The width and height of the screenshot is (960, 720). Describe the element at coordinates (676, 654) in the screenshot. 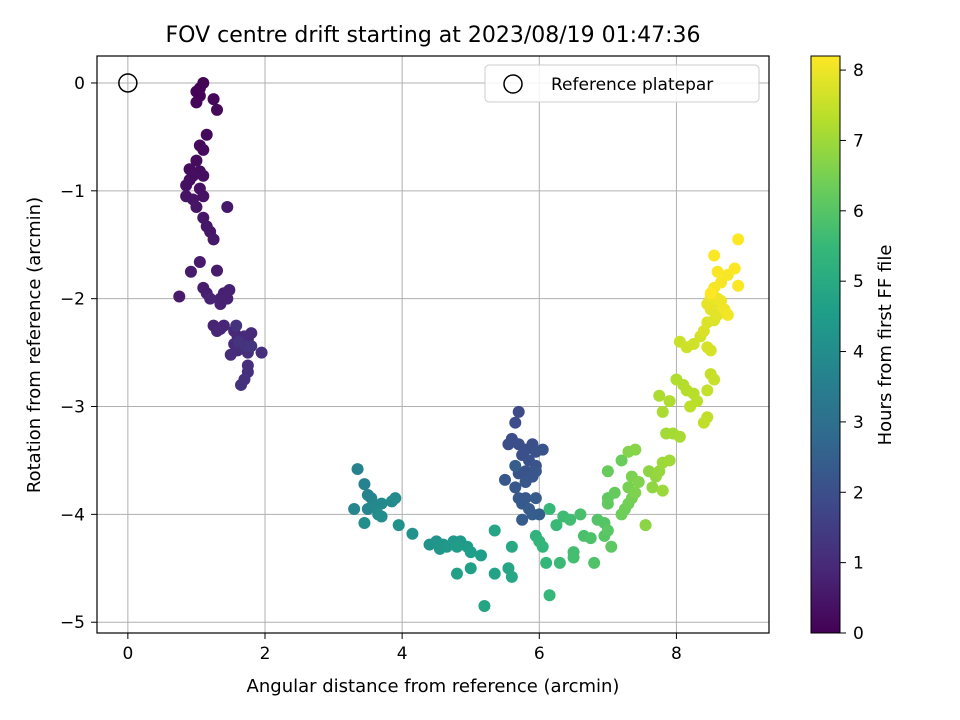

I see `x-tick-label: 8` at that location.